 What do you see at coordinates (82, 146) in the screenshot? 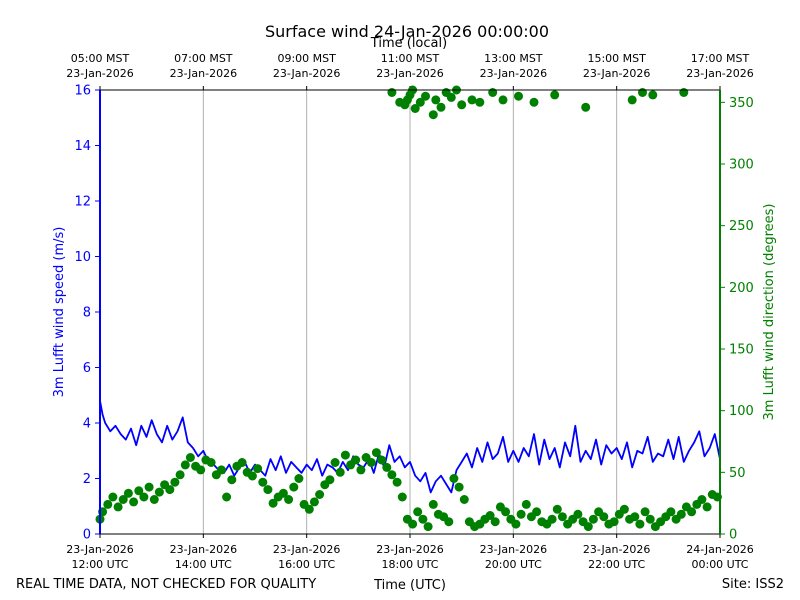
I see `y-left-tick-label: 14` at bounding box center [82, 146].